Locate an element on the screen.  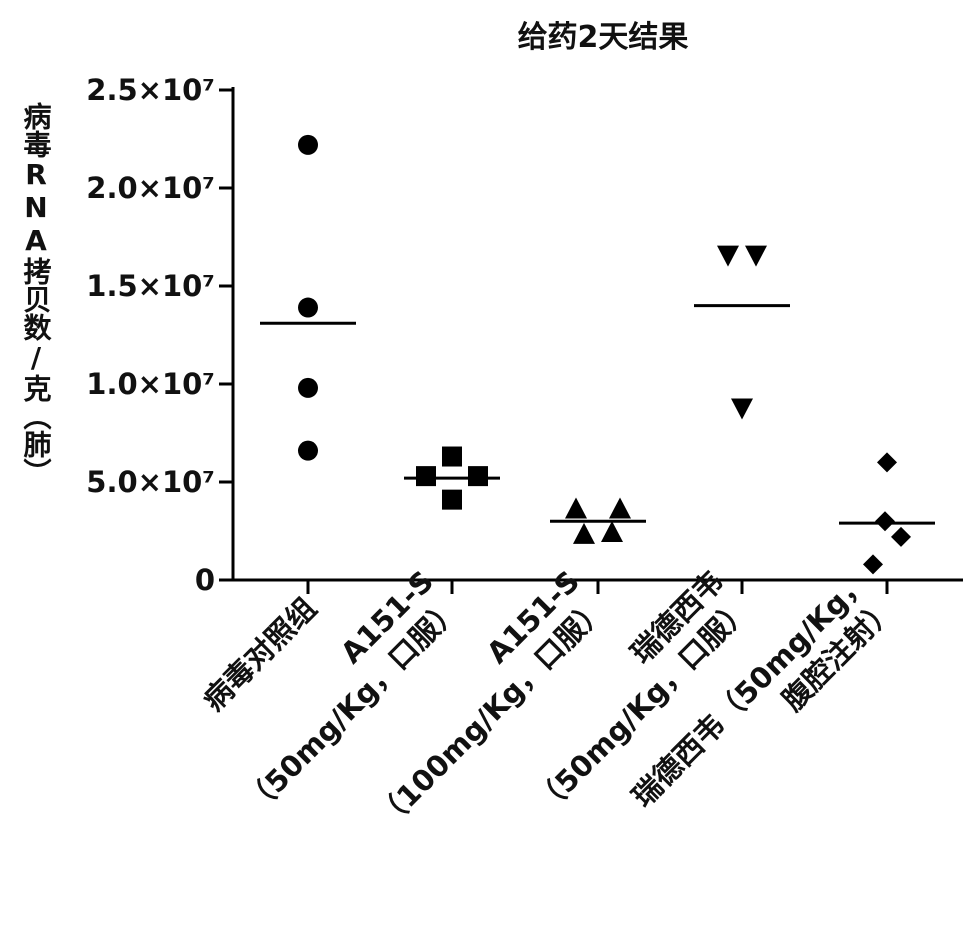
y-tick-label: 0 is located at coordinates (205, 580).